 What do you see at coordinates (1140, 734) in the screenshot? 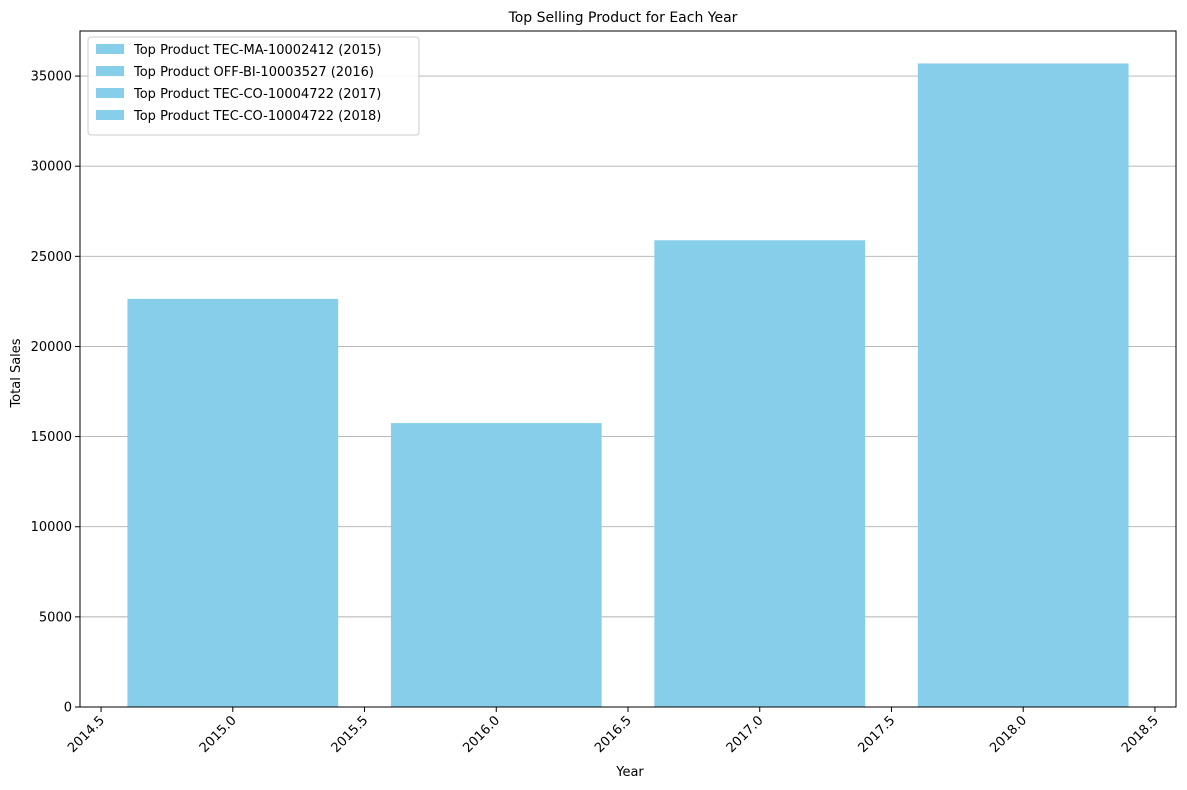
I see `x-tick-label: 2018.5` at bounding box center [1140, 734].